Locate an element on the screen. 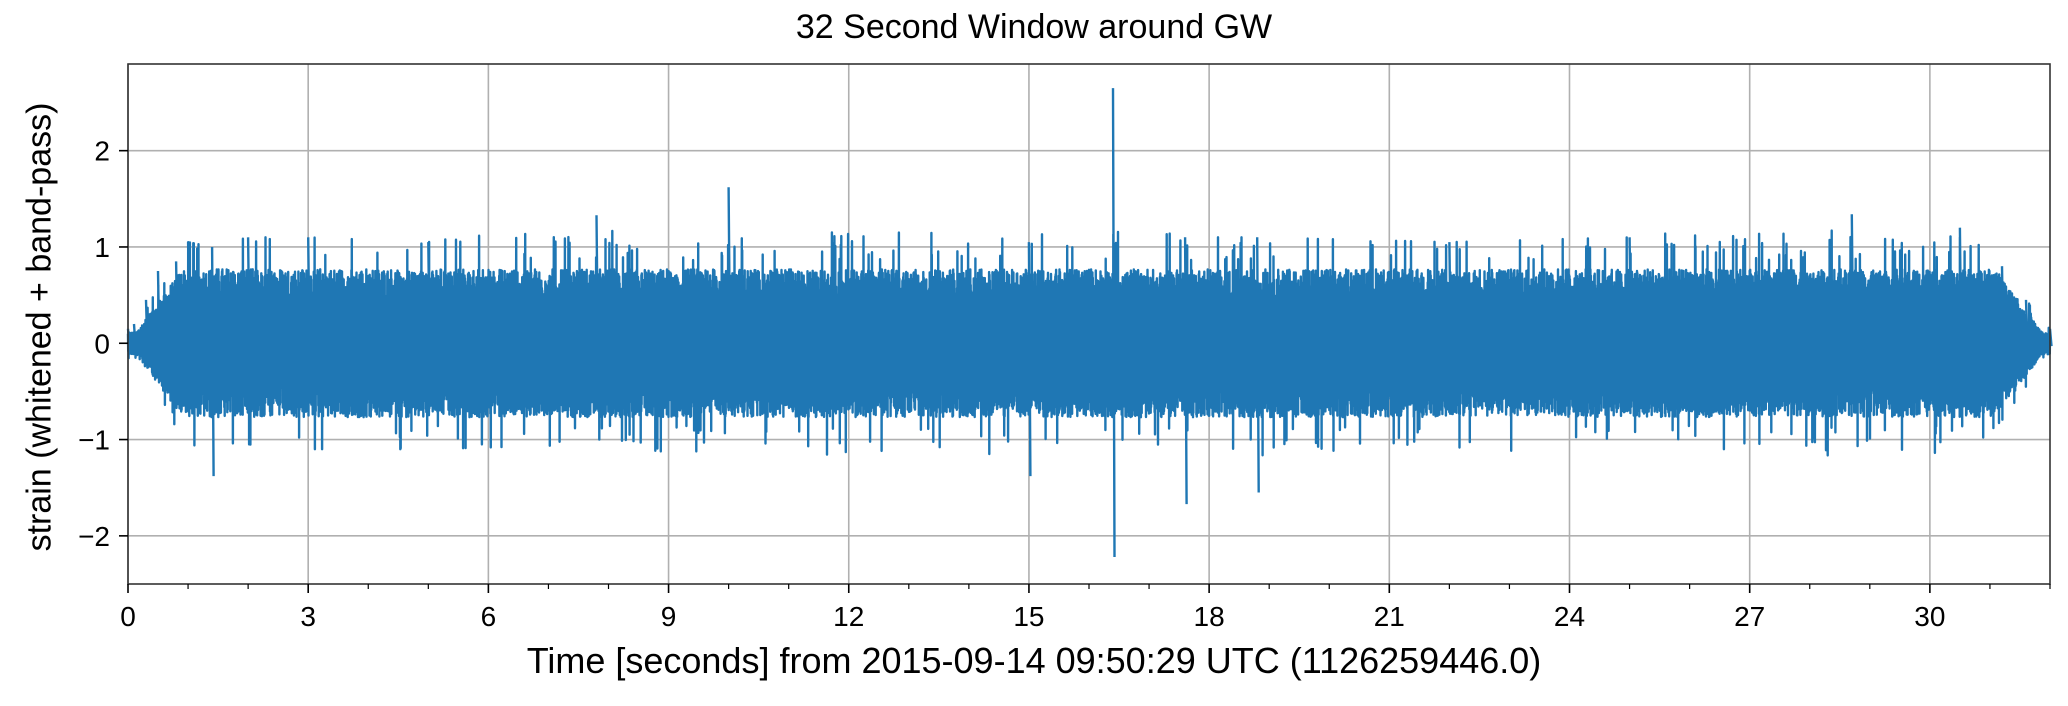 Image resolution: width=2068 pixels, height=706 pixels. x-tick-label: 6 is located at coordinates (489, 616).